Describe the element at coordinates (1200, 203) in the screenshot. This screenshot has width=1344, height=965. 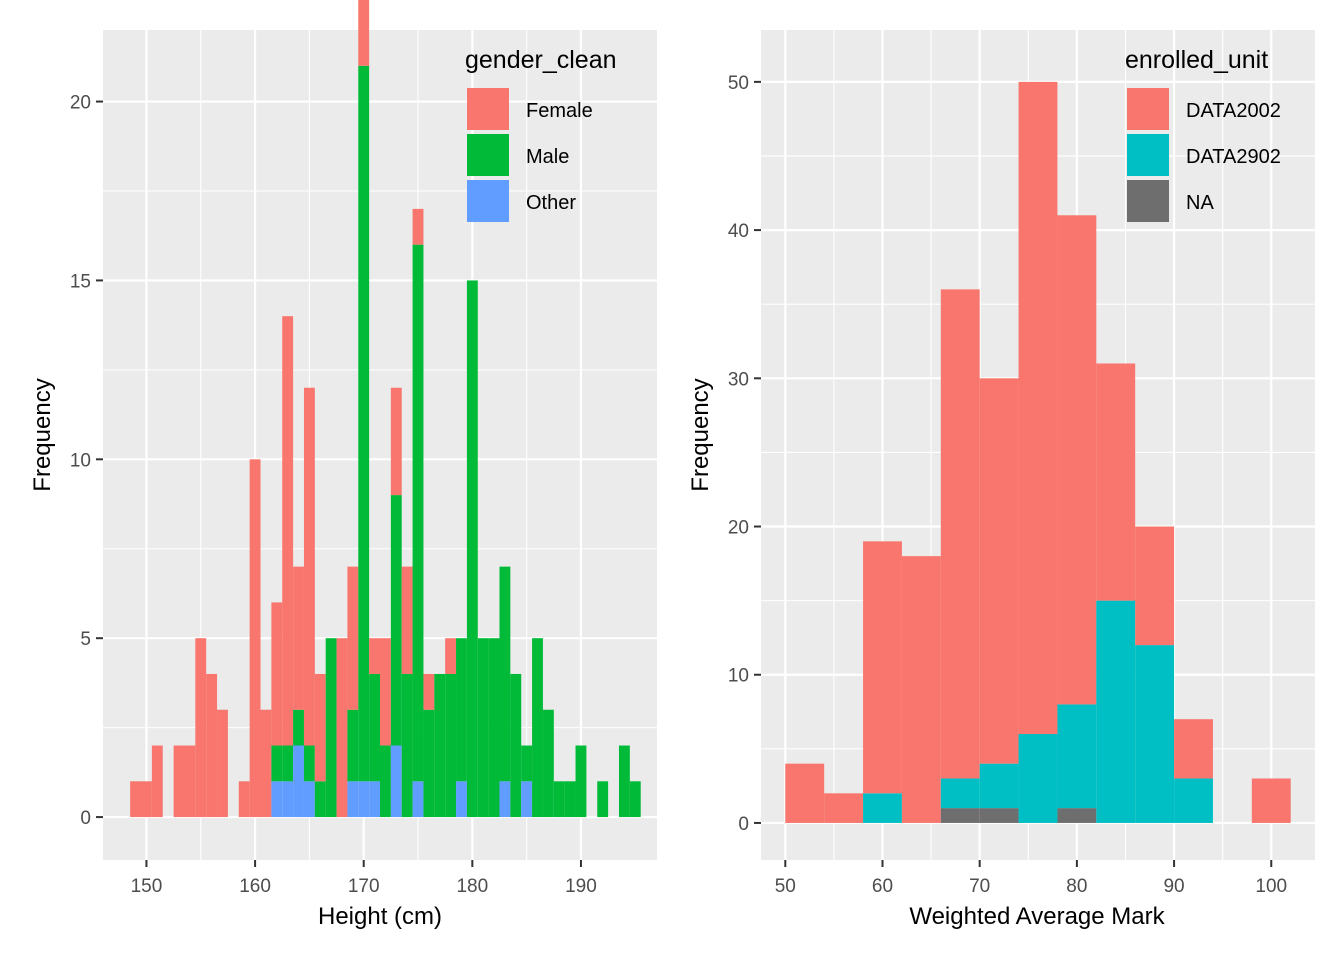
I see `legend-label: NA` at that location.